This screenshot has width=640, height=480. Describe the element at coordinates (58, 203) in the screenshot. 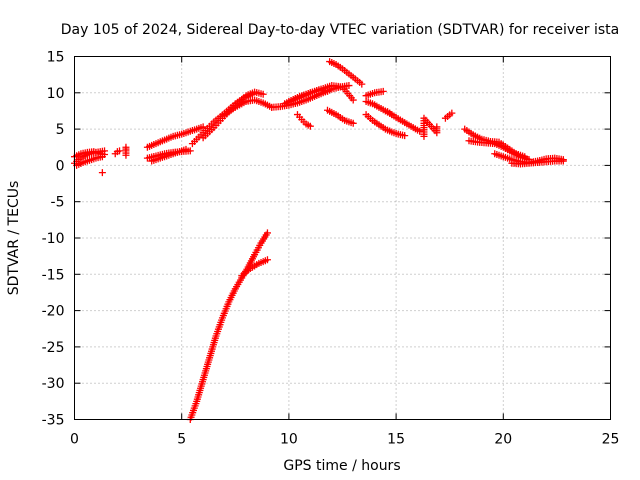

I see `y-tick-label: -5` at that location.